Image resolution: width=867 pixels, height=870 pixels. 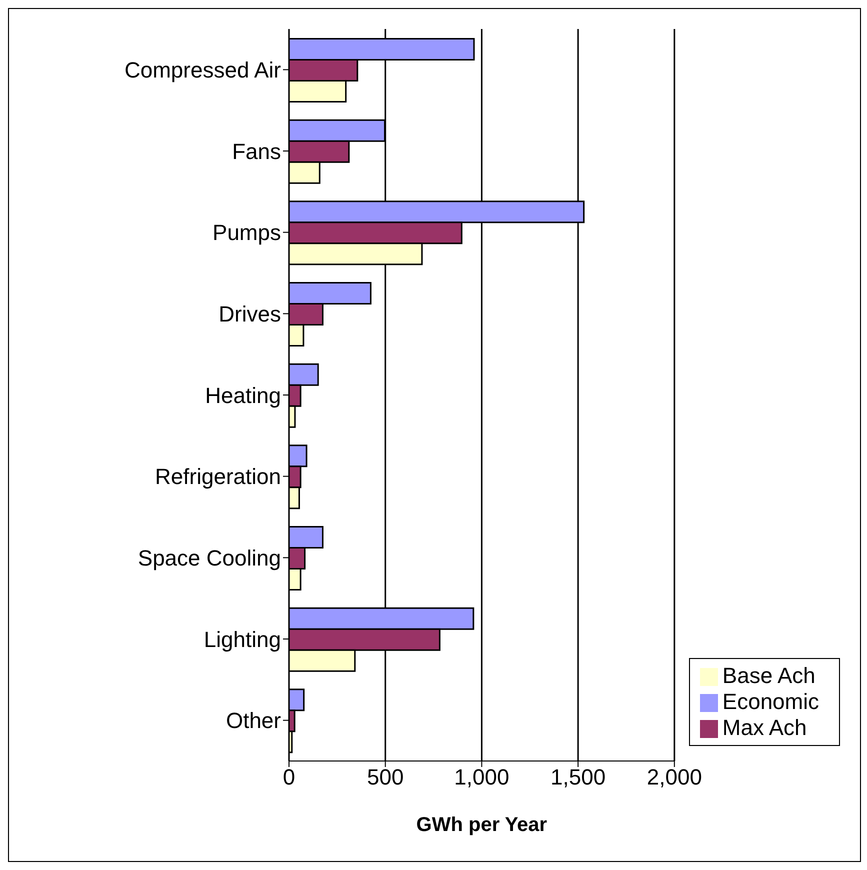 I want to click on x-tick-label: 1,500, so click(x=578, y=777).